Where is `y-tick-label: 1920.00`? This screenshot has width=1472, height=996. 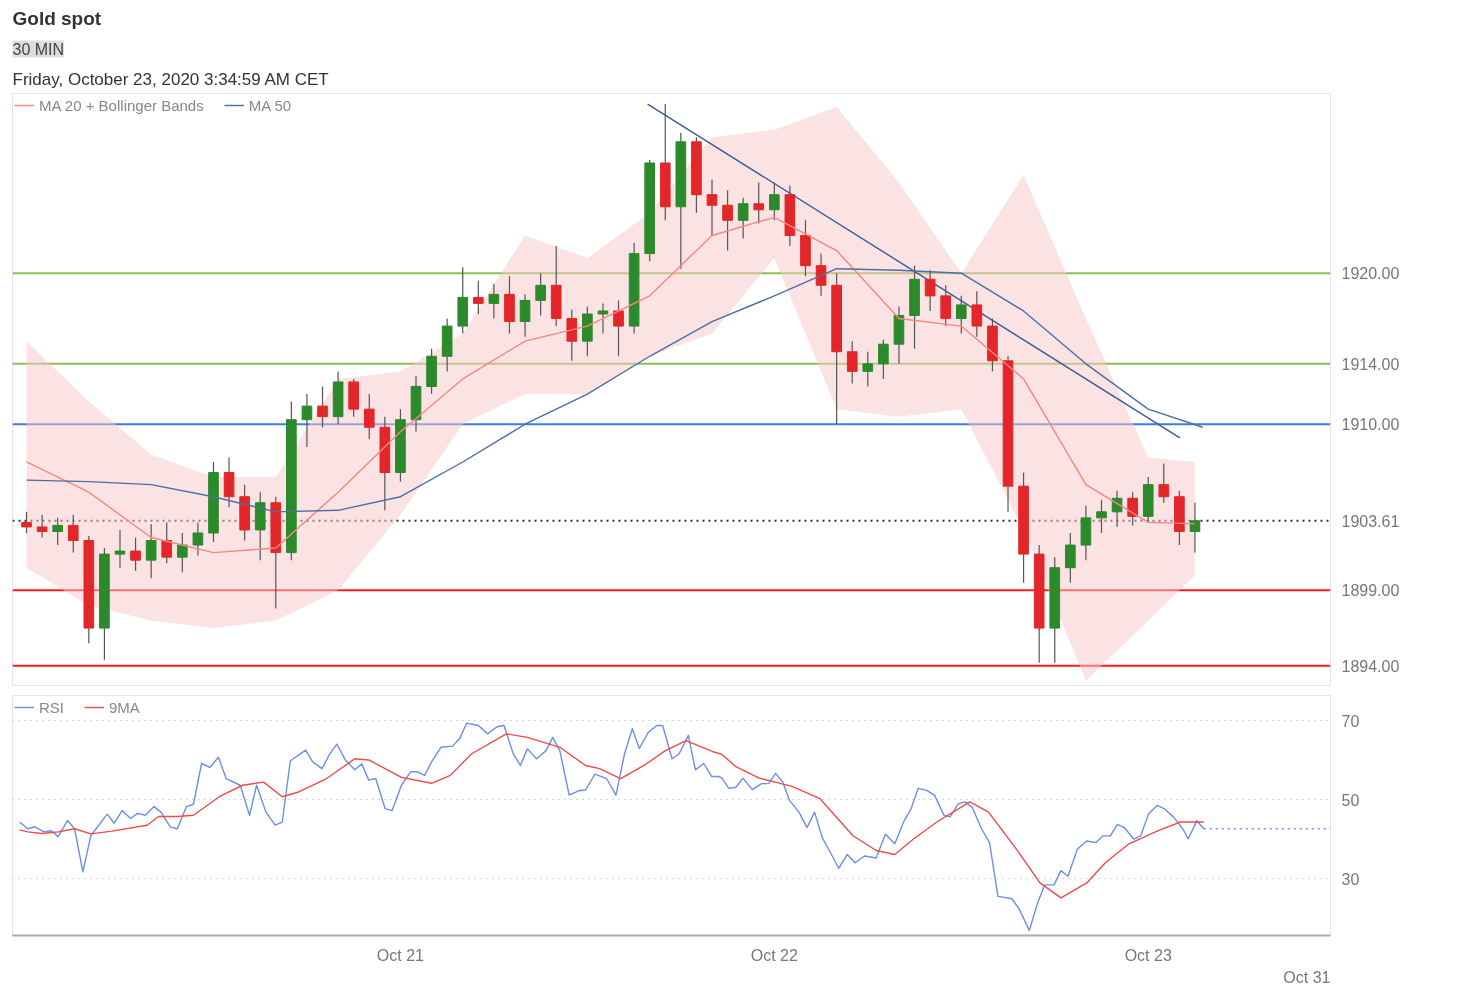 y-tick-label: 1920.00 is located at coordinates (1370, 274).